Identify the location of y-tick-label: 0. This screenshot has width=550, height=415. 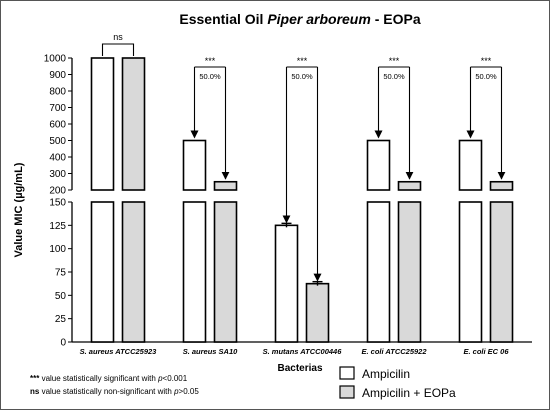
(63, 343).